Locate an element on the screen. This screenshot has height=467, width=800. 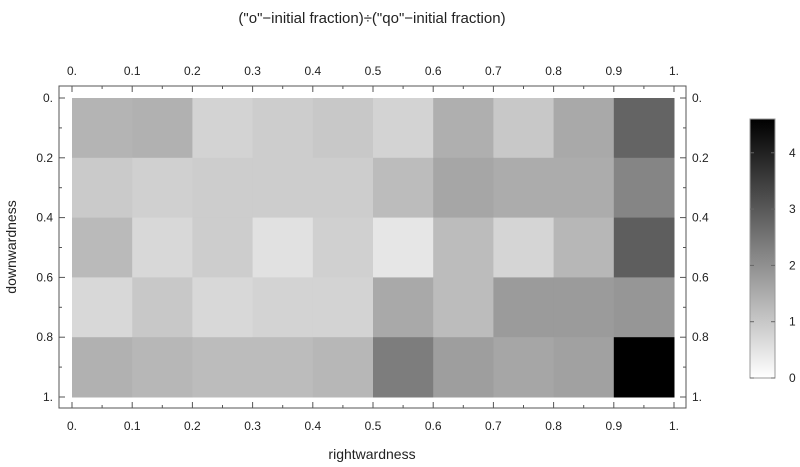
x-tick-label-bottom: 1. is located at coordinates (674, 426).